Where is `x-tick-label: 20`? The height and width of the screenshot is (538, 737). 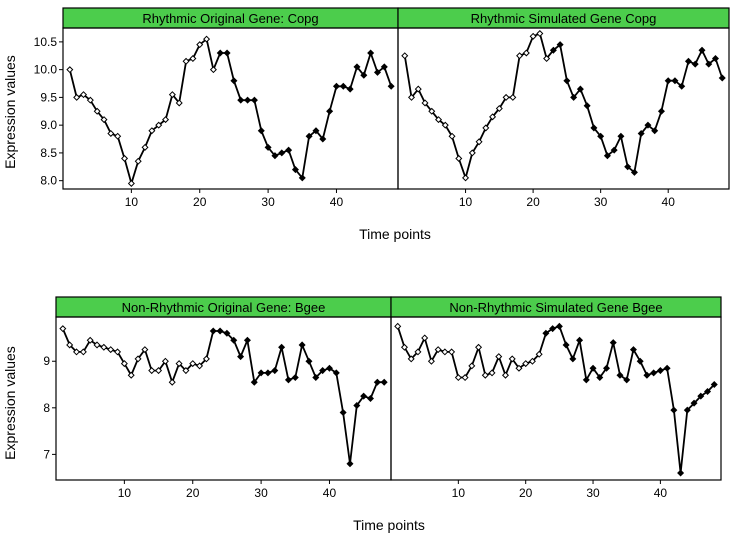 x-tick-label: 20 is located at coordinates (193, 493).